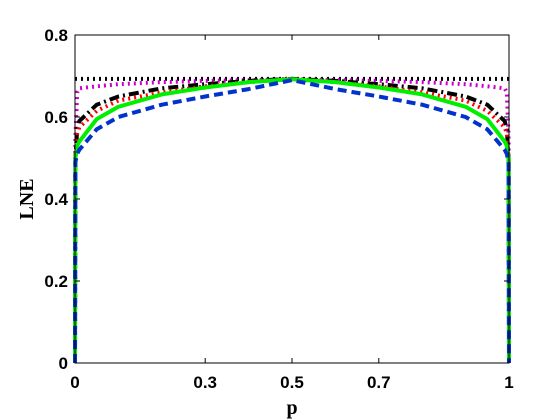 Image resolution: width=560 pixels, height=420 pixels. I want to click on x-tick-label: 0.3, so click(205, 382).